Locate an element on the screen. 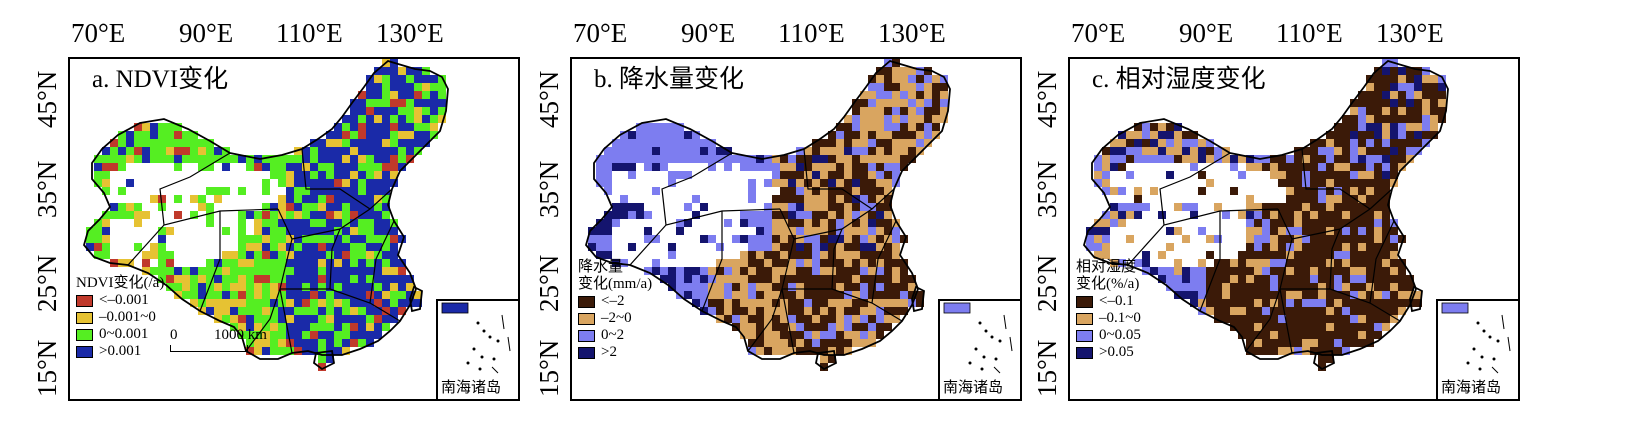  inset-label: 南海诸岛 is located at coordinates (973, 388).